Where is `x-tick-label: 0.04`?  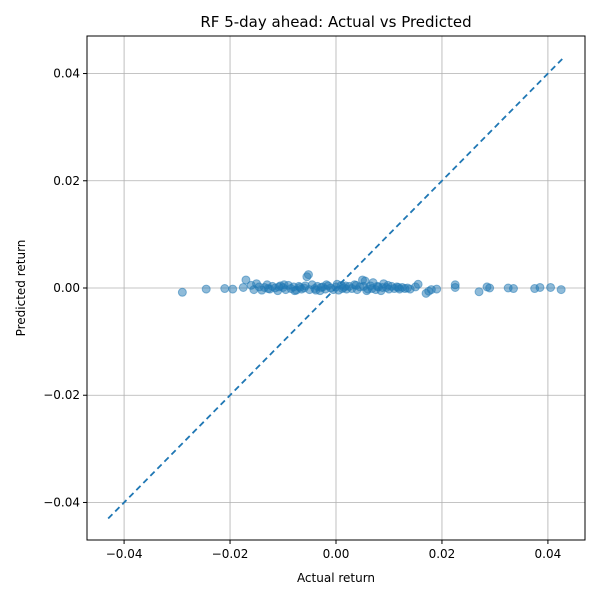 x-tick-label: 0.04 is located at coordinates (548, 554).